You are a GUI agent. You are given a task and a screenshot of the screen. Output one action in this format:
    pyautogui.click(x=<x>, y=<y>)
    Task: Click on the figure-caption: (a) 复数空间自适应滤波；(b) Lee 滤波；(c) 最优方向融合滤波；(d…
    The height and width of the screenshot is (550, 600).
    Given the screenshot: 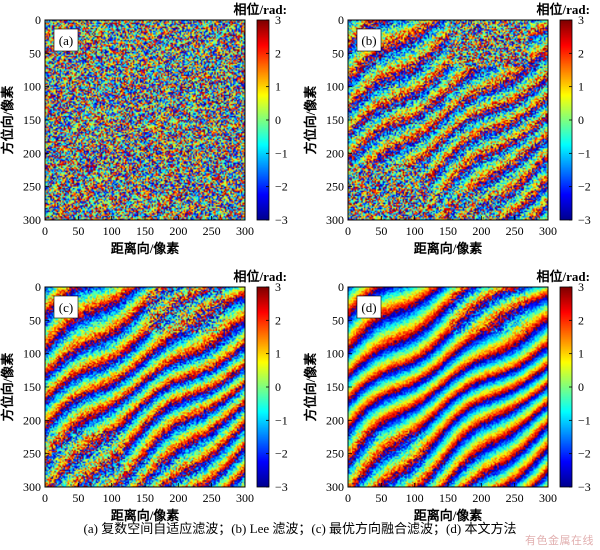 What is the action you would take?
    pyautogui.click(x=300, y=528)
    